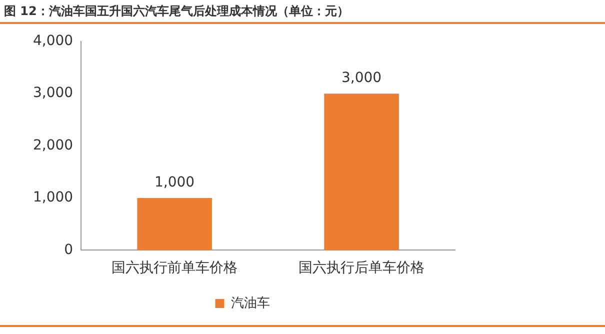  What do you see at coordinates (53, 93) in the screenshot?
I see `y-tick-label: 3,000` at bounding box center [53, 93].